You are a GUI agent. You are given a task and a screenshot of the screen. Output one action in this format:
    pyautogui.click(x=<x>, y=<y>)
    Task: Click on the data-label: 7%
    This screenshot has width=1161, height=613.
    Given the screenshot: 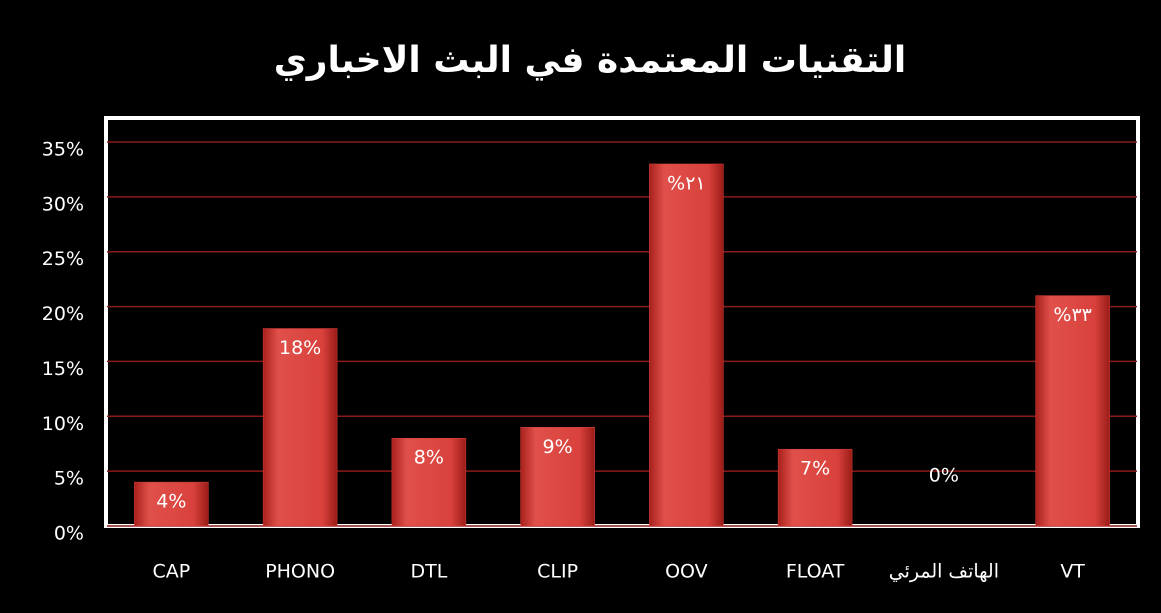 What is the action you would take?
    pyautogui.click(x=815, y=469)
    